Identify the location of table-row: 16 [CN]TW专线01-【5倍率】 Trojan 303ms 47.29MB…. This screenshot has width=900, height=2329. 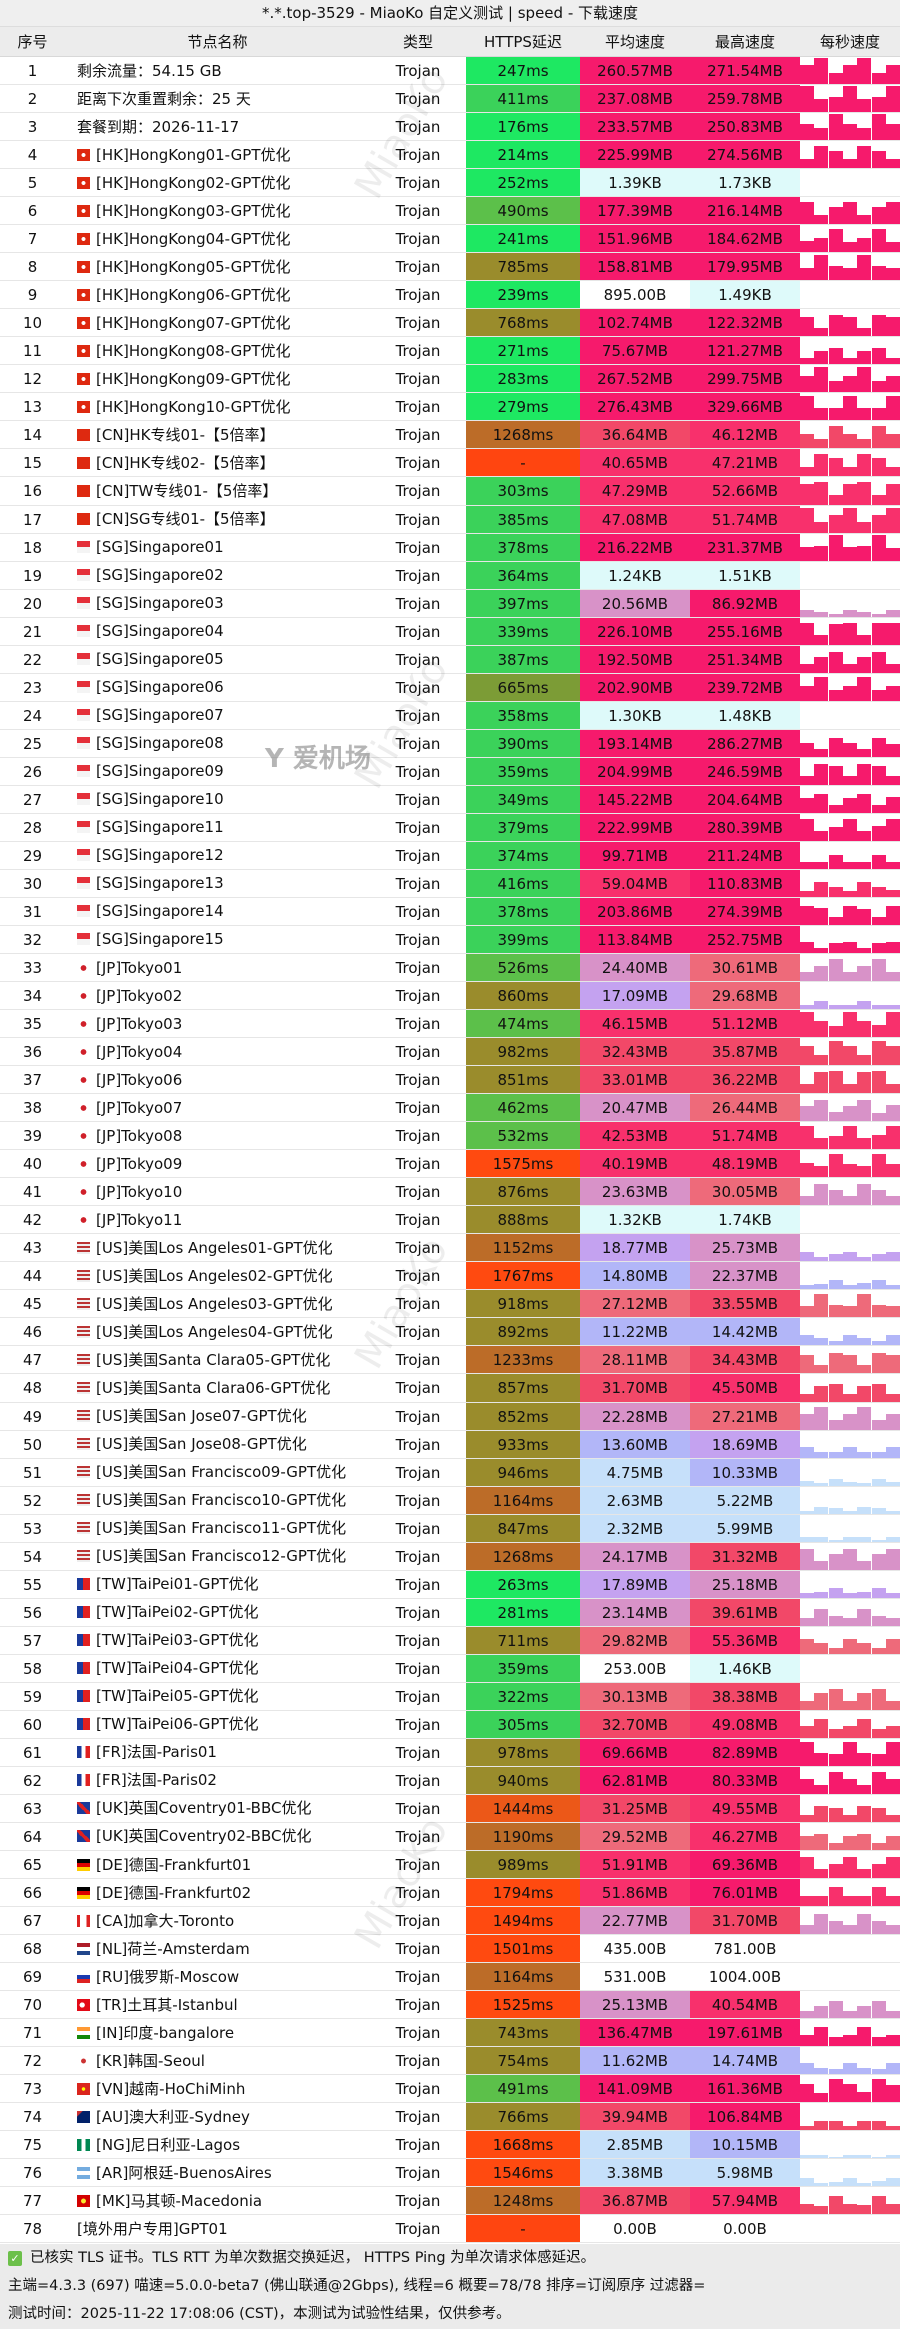
(450, 491).